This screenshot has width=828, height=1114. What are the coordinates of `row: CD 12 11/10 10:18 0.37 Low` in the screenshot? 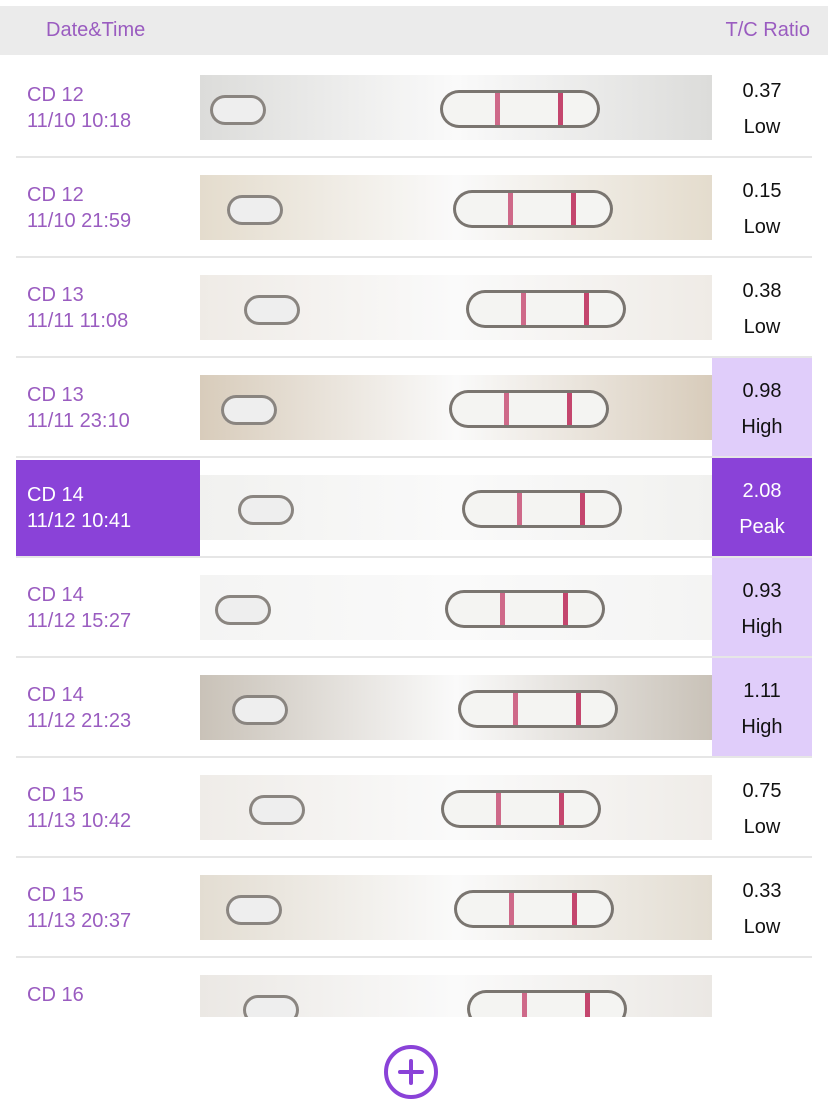 It's located at (414, 108).